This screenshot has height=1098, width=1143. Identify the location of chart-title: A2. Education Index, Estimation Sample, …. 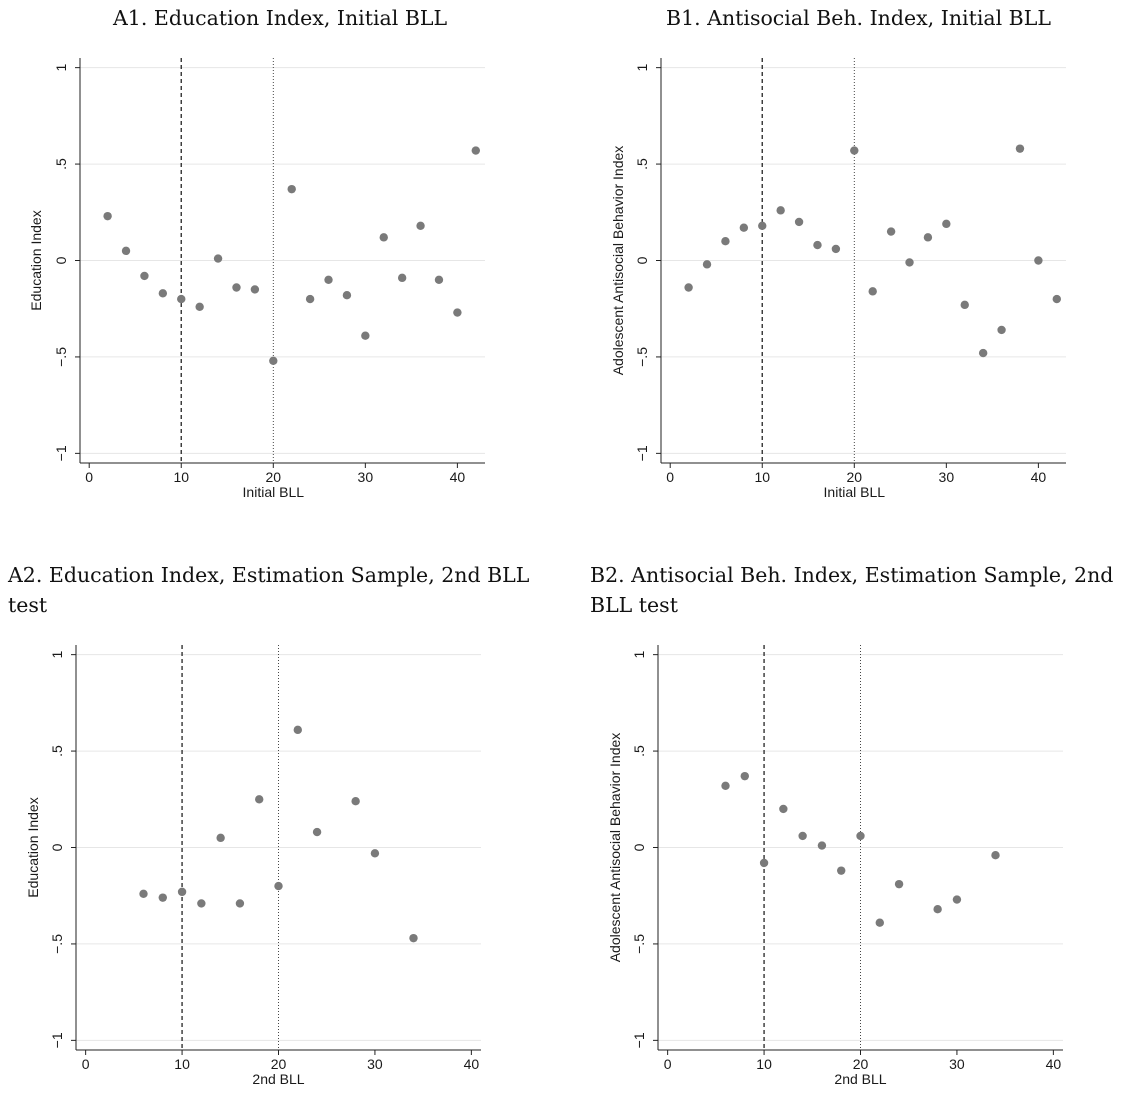
(269, 590).